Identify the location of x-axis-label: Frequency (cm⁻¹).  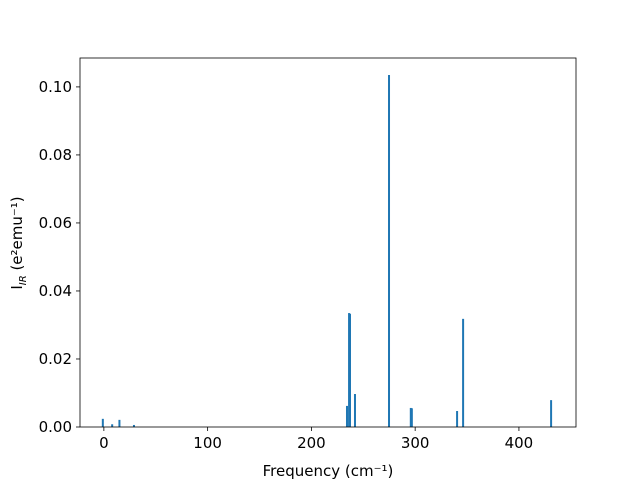
(328, 471).